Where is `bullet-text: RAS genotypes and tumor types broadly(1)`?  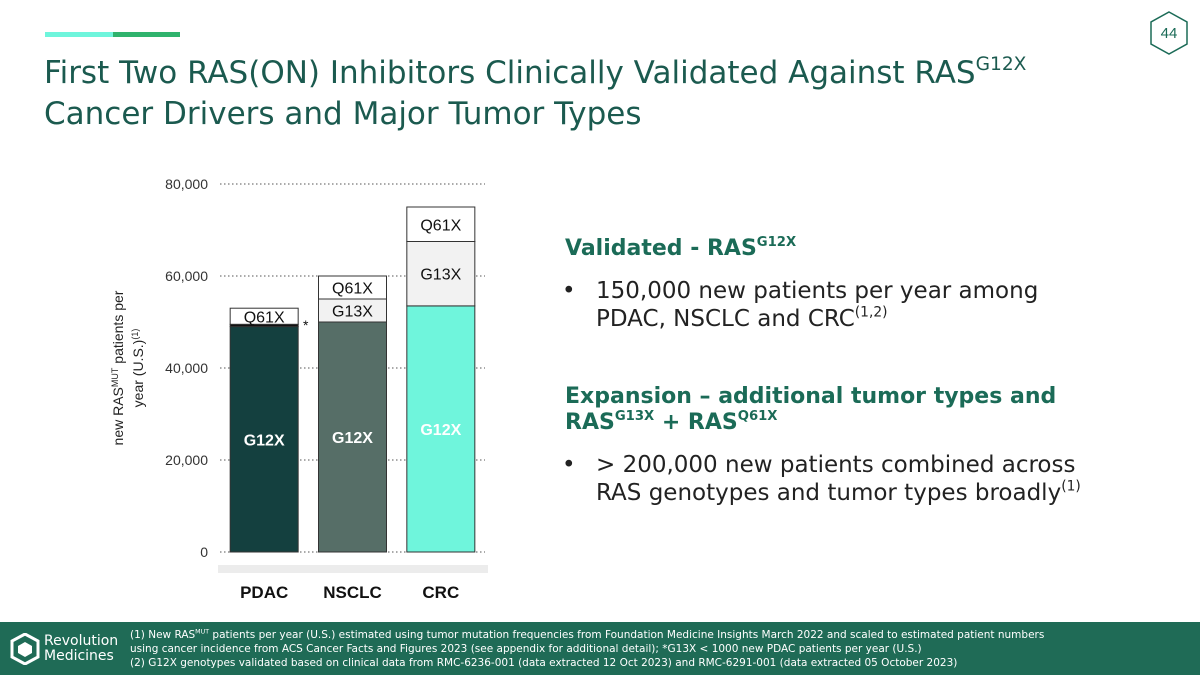 bullet-text: RAS genotypes and tumor types broadly(1) is located at coordinates (838, 492).